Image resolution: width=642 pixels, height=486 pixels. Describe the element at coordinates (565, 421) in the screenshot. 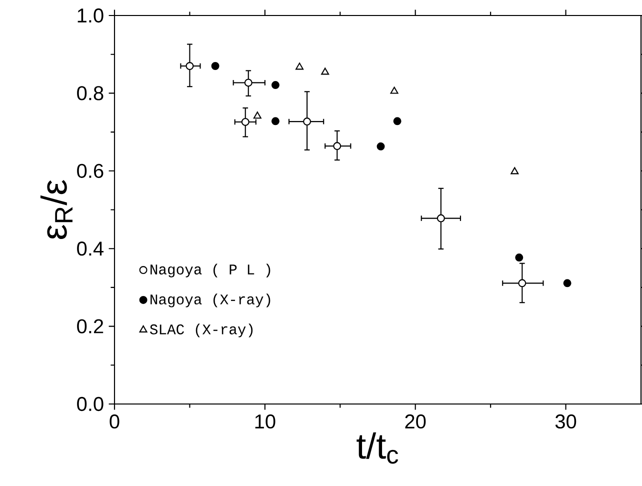

I see `x-tick-label: 30` at that location.